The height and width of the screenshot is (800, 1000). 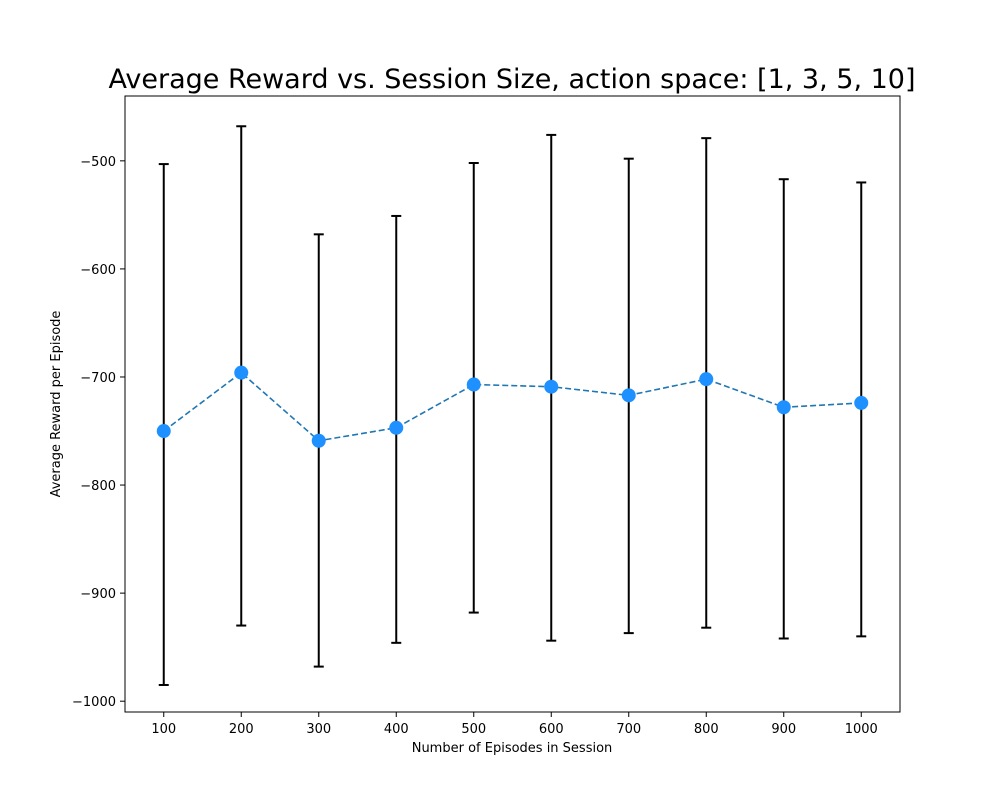 What do you see at coordinates (783, 729) in the screenshot?
I see `x-tick-label: 900` at bounding box center [783, 729].